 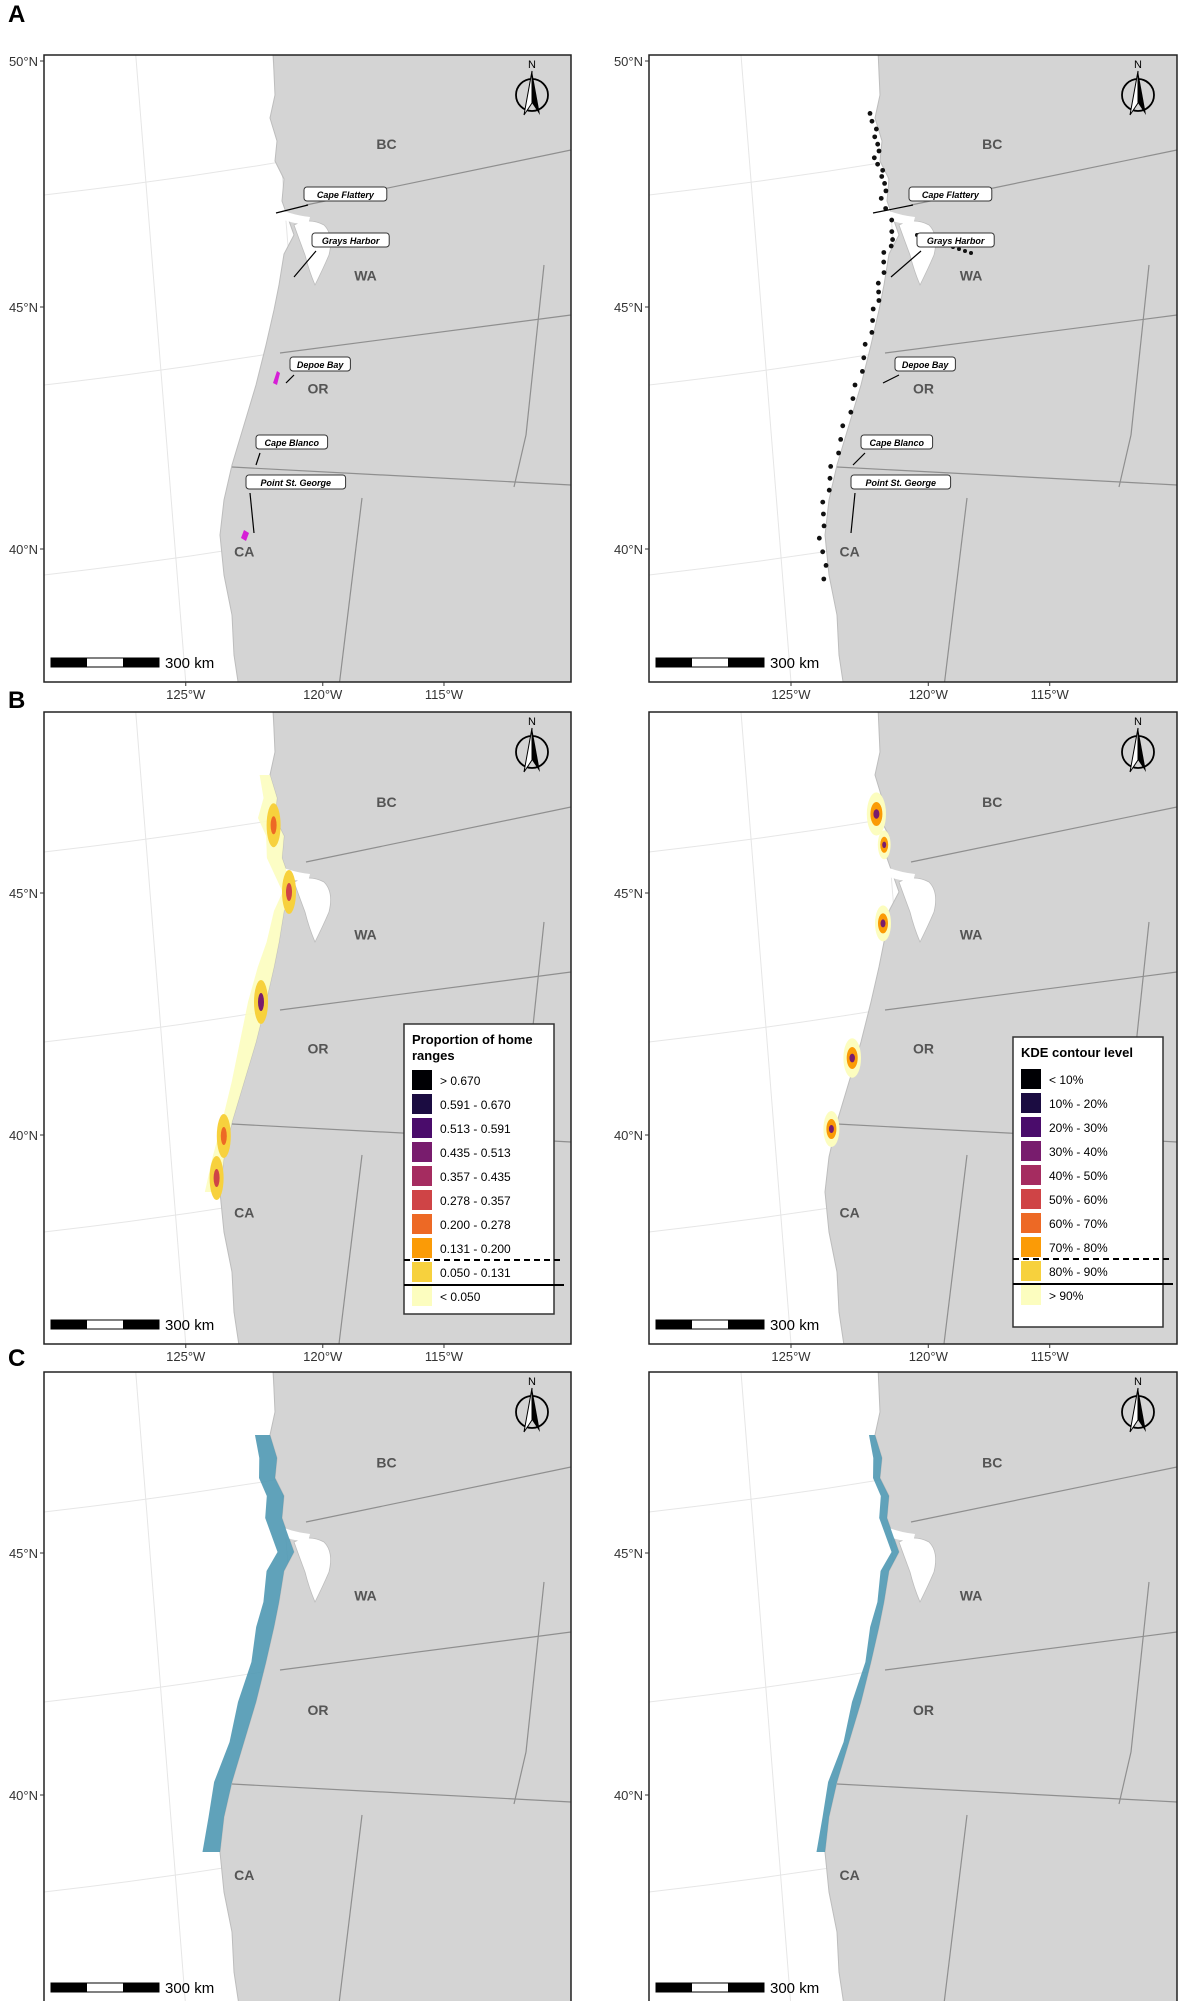 What do you see at coordinates (520, 461) in the screenshot?
I see `or-id-border` at bounding box center [520, 461].